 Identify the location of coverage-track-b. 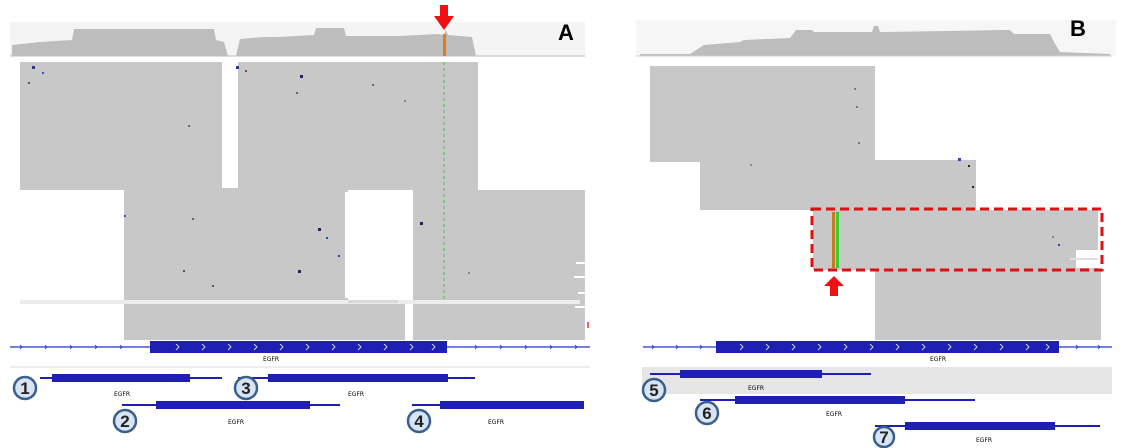
(875, 41).